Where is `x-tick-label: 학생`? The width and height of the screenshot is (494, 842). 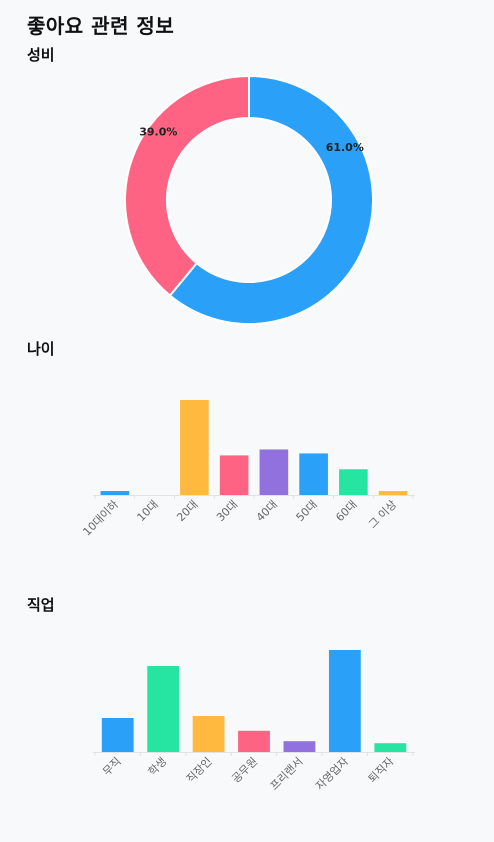
x-tick-label: 학생 is located at coordinates (158, 767).